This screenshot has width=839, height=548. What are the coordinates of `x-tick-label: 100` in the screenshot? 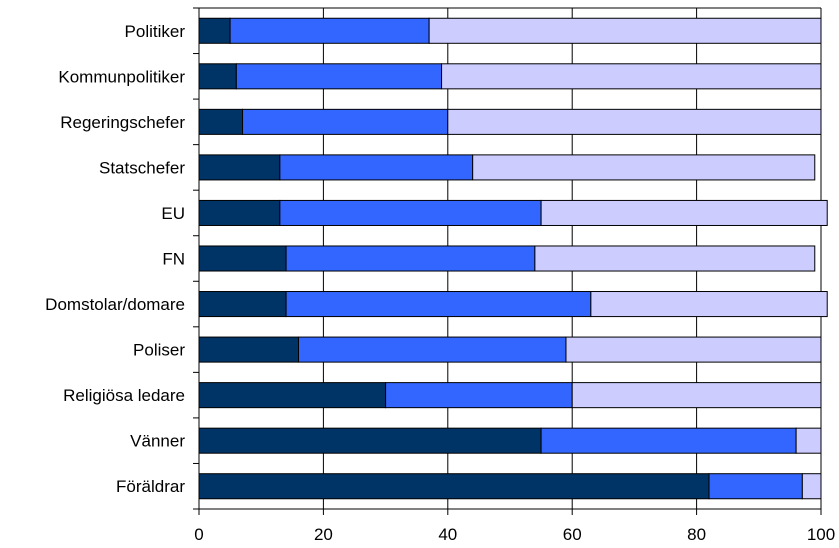 It's located at (821, 534).